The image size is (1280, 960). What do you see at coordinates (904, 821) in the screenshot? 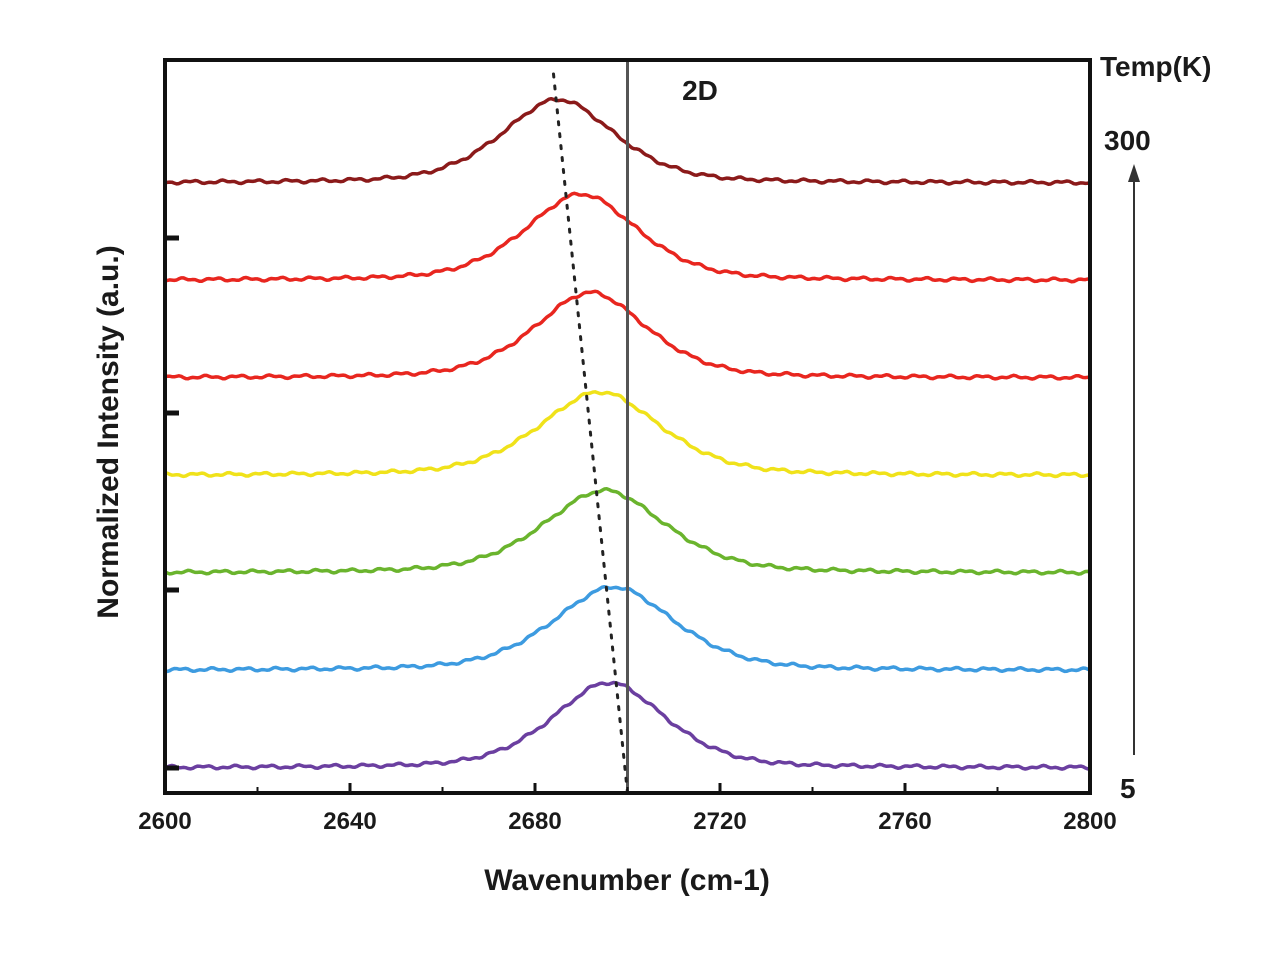
I see `x-tick-label: 2760` at bounding box center [904, 821].